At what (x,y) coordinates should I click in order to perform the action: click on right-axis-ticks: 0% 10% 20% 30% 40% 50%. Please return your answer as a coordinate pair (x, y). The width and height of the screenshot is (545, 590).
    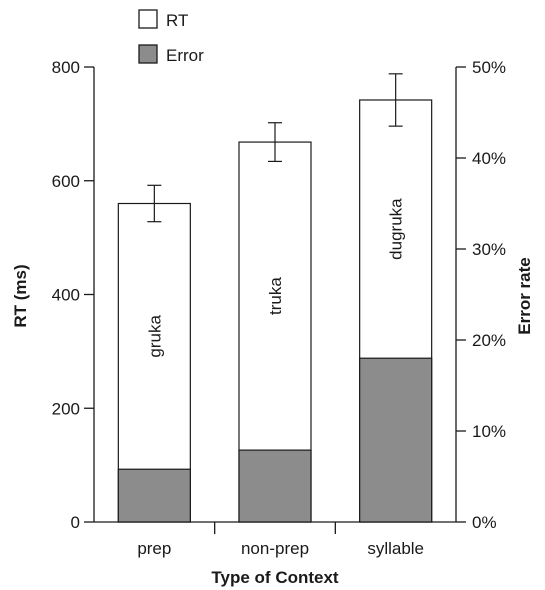
    Looking at the image, I should click on (481, 295).